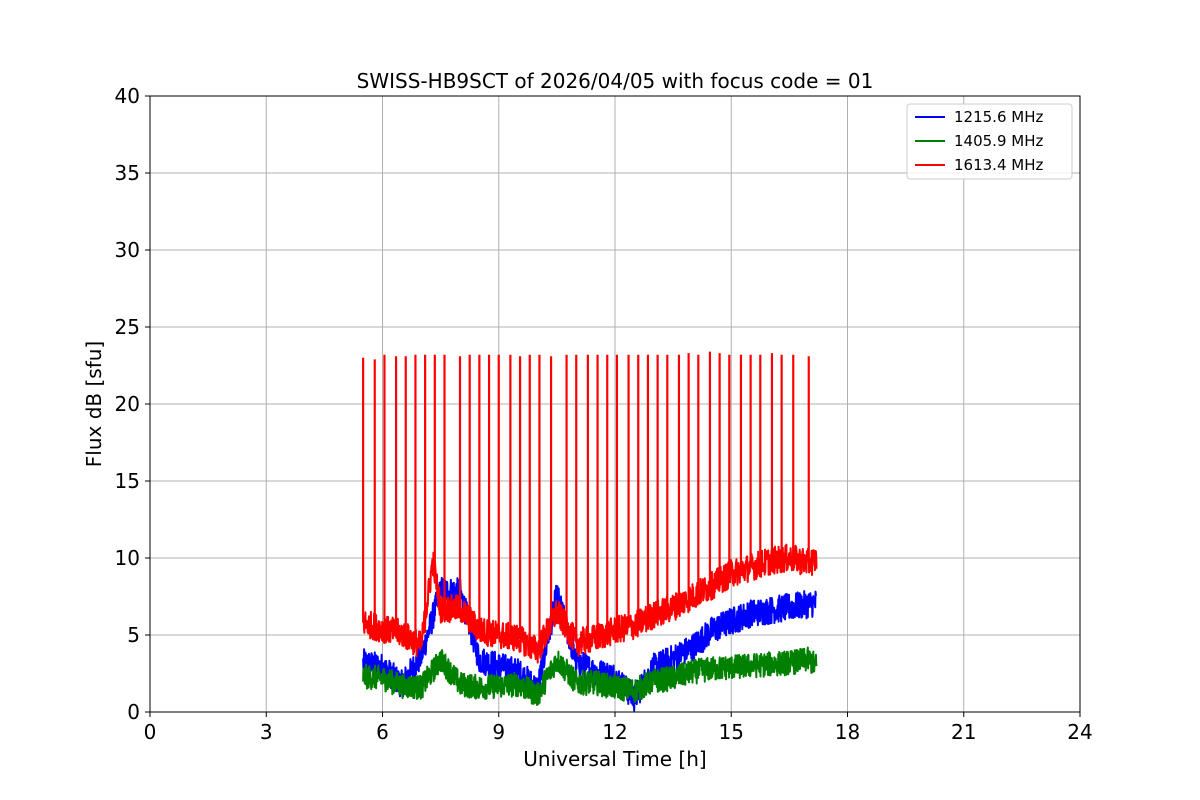 The height and width of the screenshot is (800, 1200). Describe the element at coordinates (498, 732) in the screenshot. I see `x-tick-label: 9` at that location.